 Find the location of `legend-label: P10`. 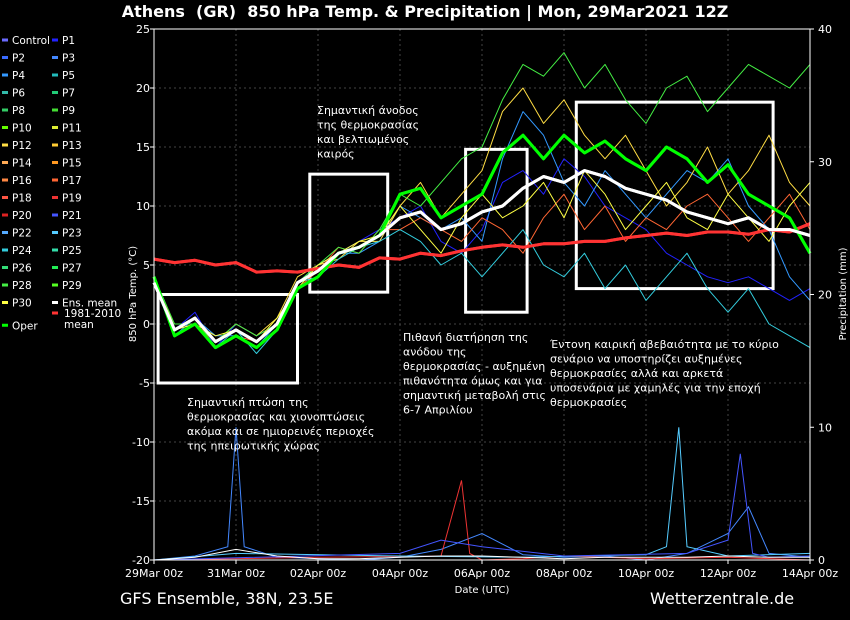

legend-label: P10 is located at coordinates (22, 129).